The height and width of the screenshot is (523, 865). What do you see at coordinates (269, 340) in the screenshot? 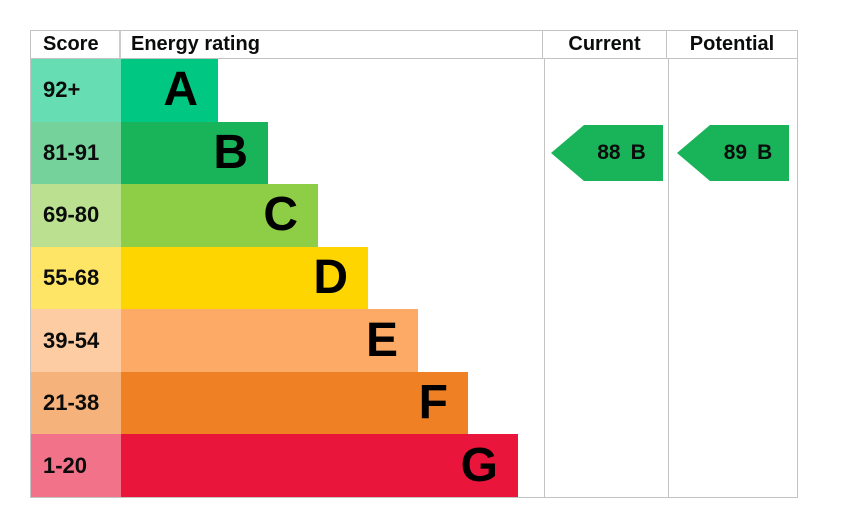
I see `rating-bar-e: E` at bounding box center [269, 340].